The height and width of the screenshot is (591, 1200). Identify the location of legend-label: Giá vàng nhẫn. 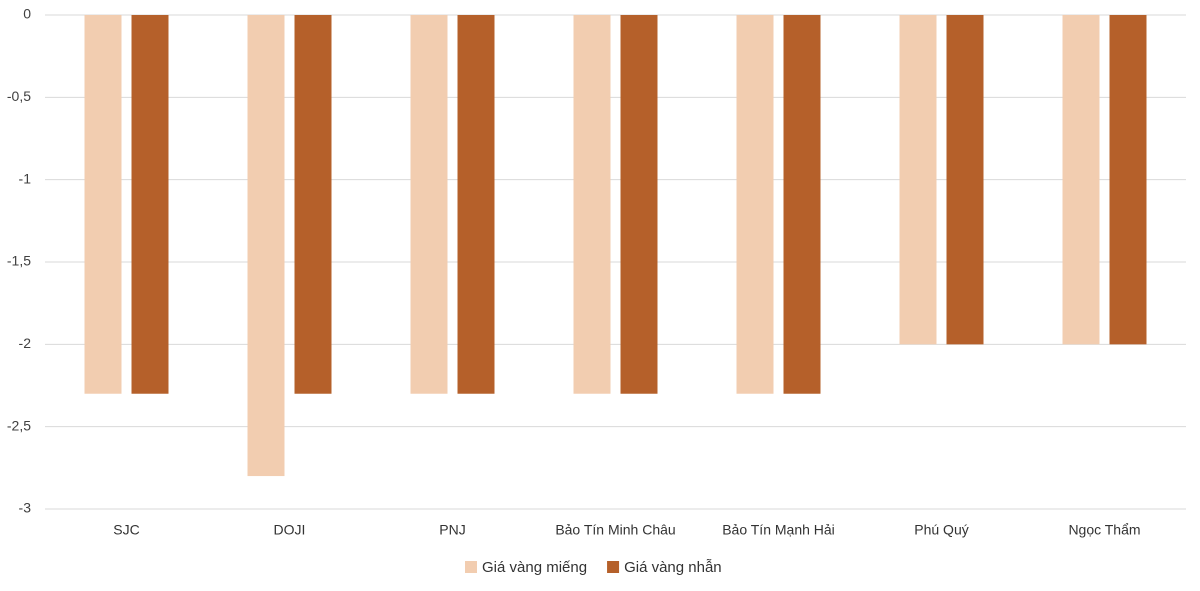
(673, 567).